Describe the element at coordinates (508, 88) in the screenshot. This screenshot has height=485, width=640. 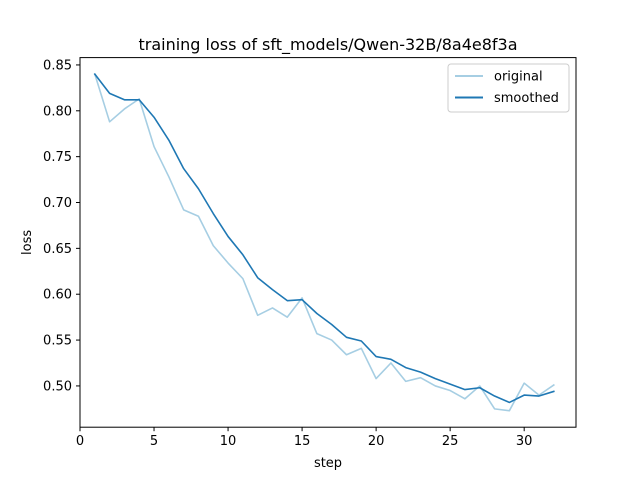
I see `legend: original smoothed` at that location.